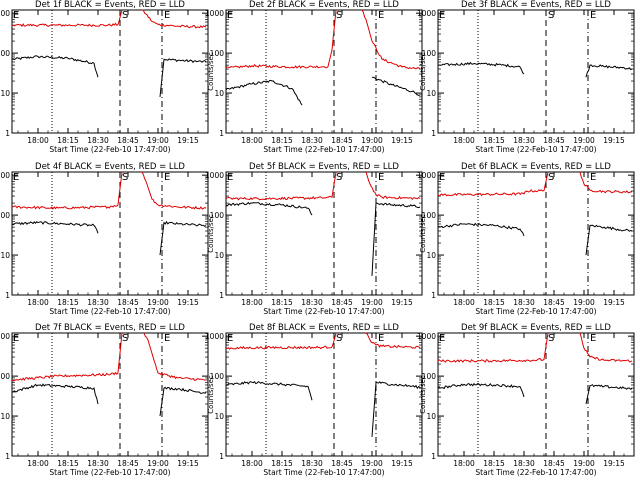  What do you see at coordinates (324, 328) in the screenshot?
I see `chart-title: Det 8f BLACK = Events, RED = LLD` at bounding box center [324, 328].